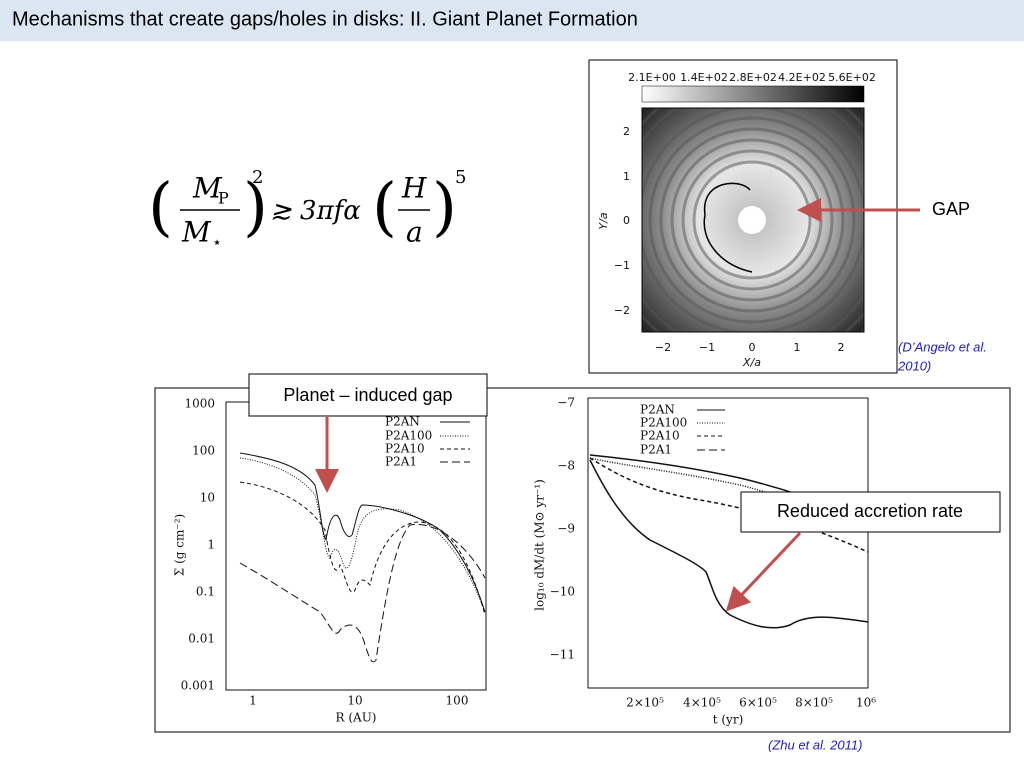 This screenshot has width=1024, height=768. What do you see at coordinates (753, 94) in the screenshot?
I see `colorbar` at bounding box center [753, 94].